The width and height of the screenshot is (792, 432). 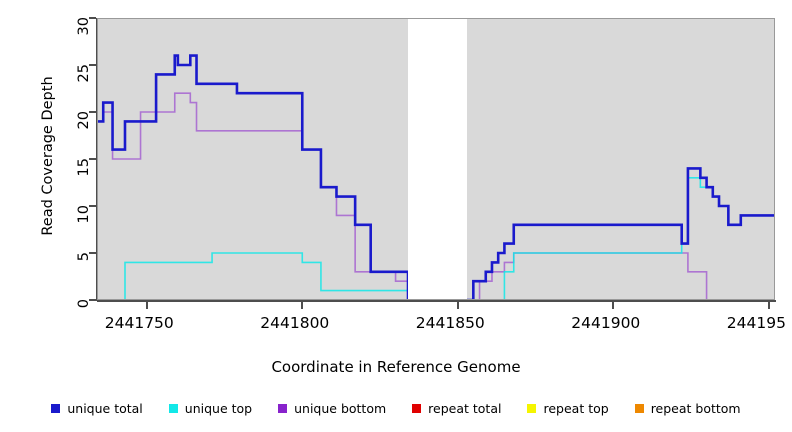 What do you see at coordinates (105, 408) in the screenshot?
I see `legend-label: unique total` at bounding box center [105, 408].